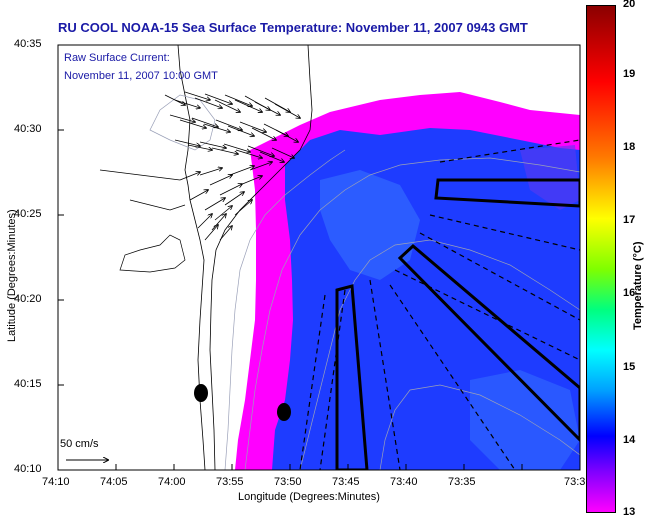  What do you see at coordinates (629, 220) in the screenshot?
I see `colorbar-tick: 17` at bounding box center [629, 220].